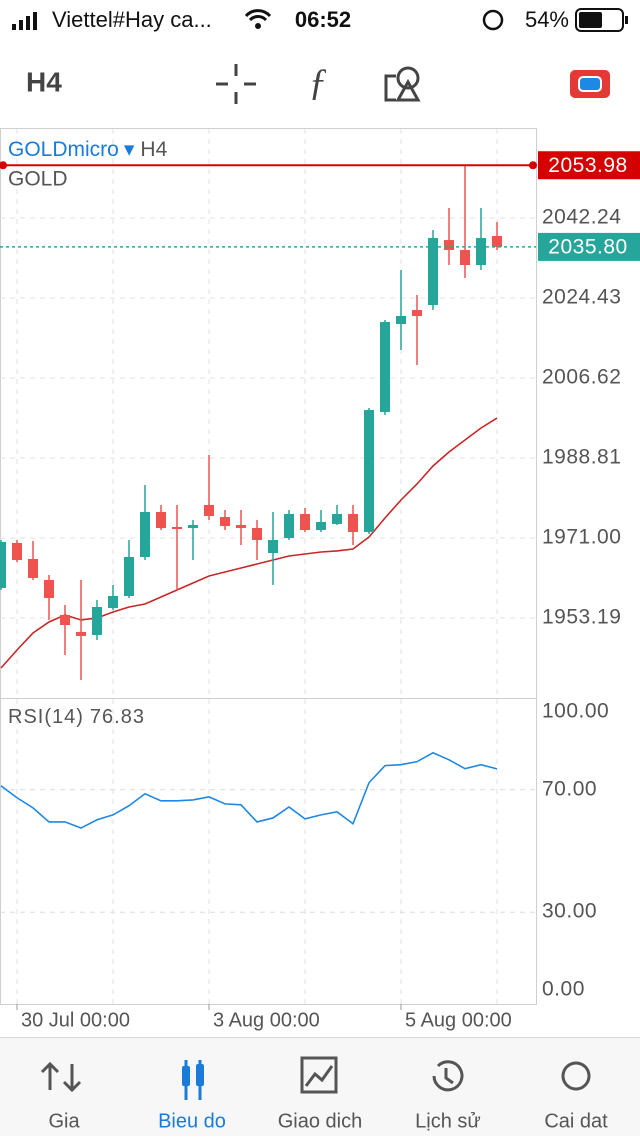 Image resolution: width=640 pixels, height=1141 pixels. Describe the element at coordinates (448, 1121) in the screenshot. I see `tab-label: Lịch sử` at that location.